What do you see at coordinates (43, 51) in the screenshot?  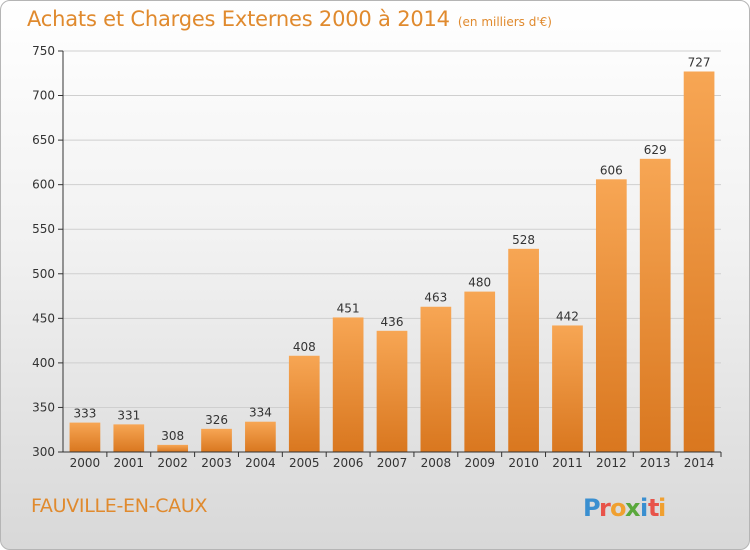 I see `y-tick-label: 750` at bounding box center [43, 51].